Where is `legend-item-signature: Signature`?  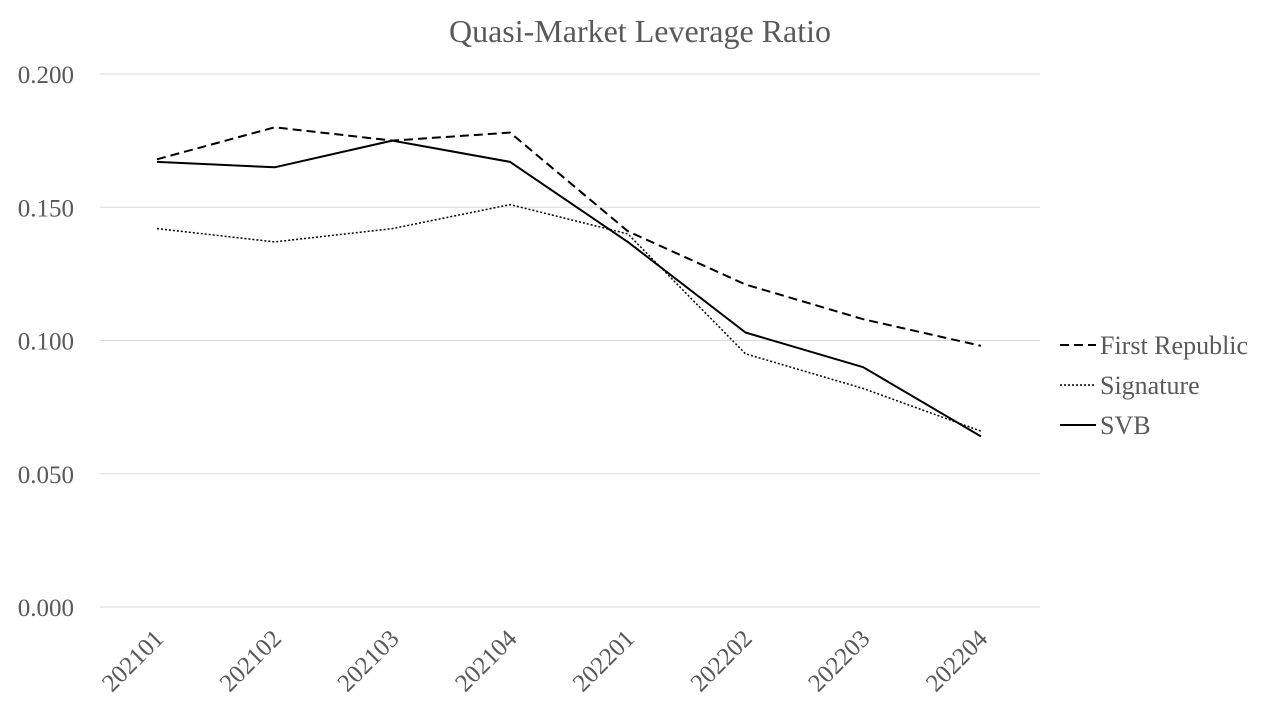 legend-item-signature: Signature is located at coordinates (1130, 385).